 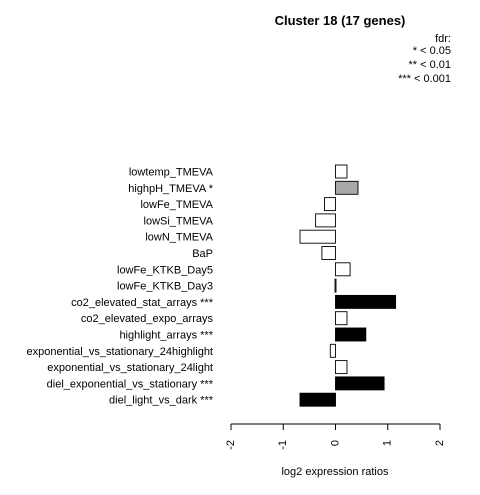 What do you see at coordinates (176, 205) in the screenshot?
I see `category-label: lowFe_TMEVA` at bounding box center [176, 205].